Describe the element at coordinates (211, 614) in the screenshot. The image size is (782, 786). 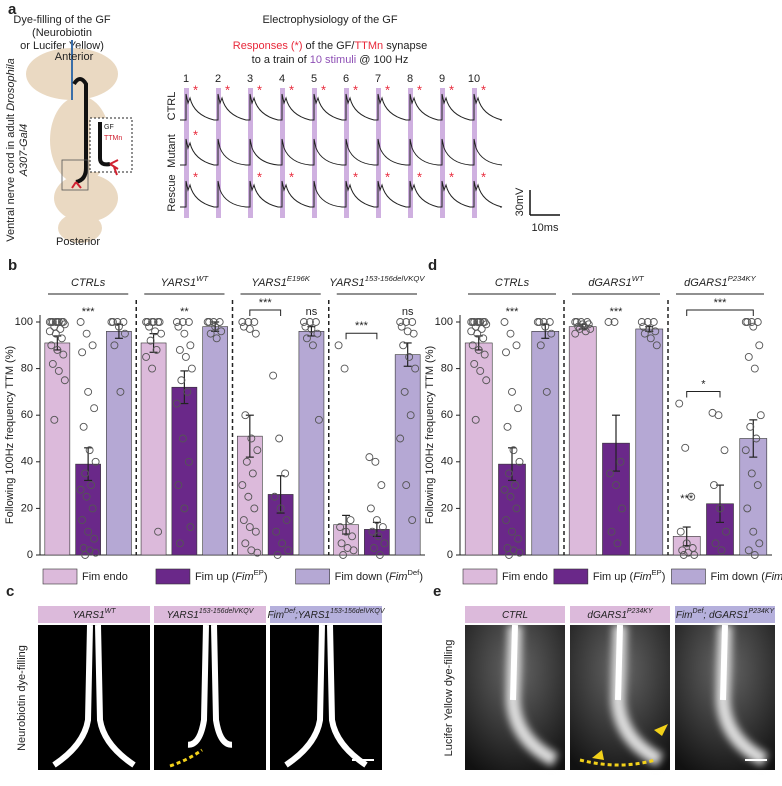
I see `image-title: YARS1153-156delVKQV` at that location.